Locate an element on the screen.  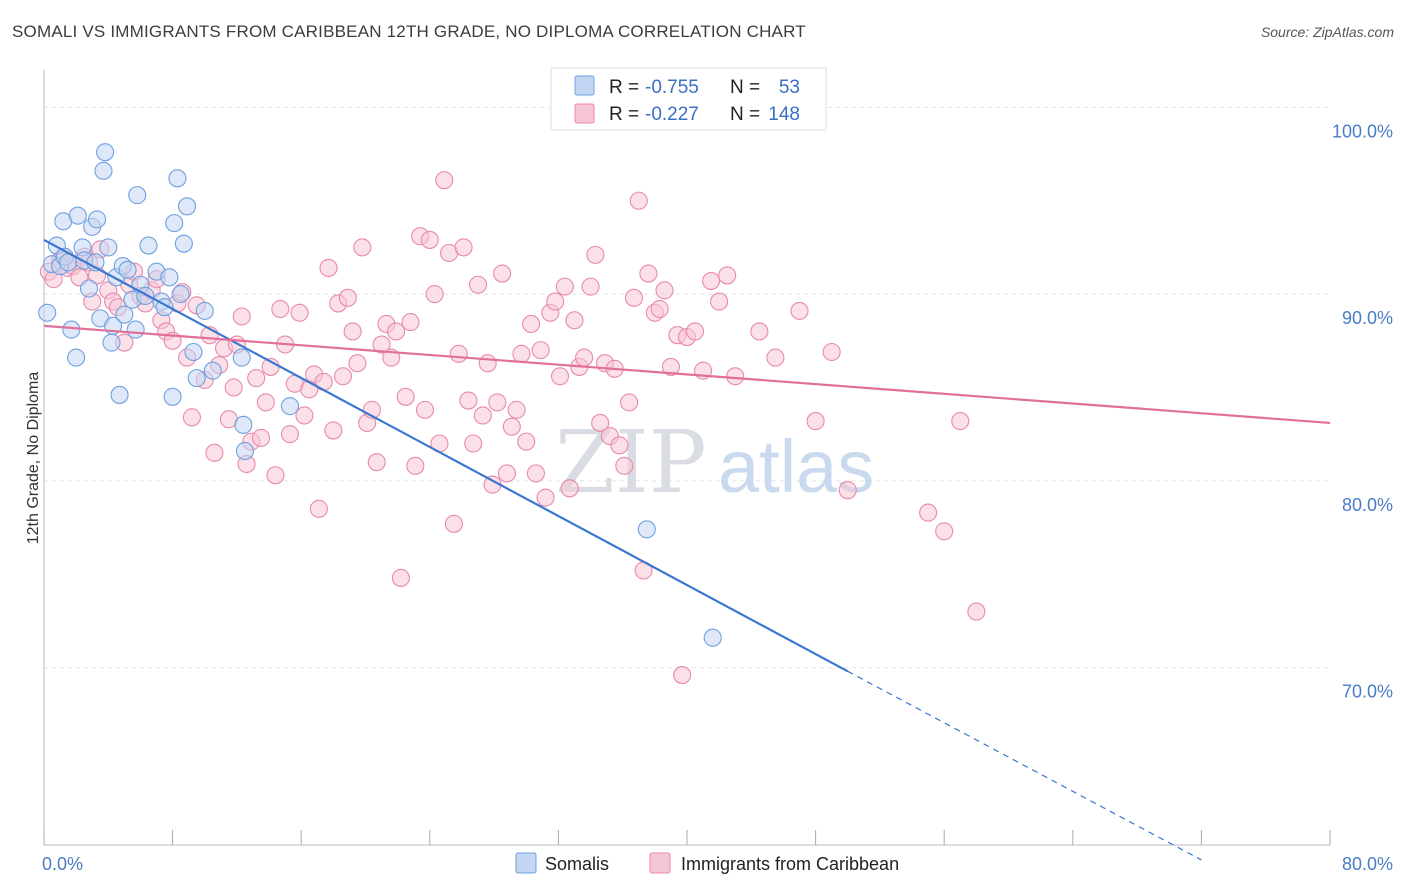
bottom-legend-label-somalis: Somalis is located at coordinates (577, 864).